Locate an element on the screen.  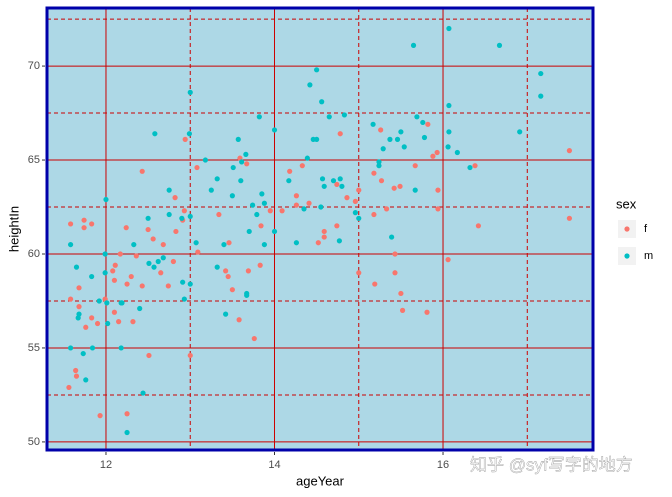
y-tick-label: 65 is located at coordinates (34, 160).